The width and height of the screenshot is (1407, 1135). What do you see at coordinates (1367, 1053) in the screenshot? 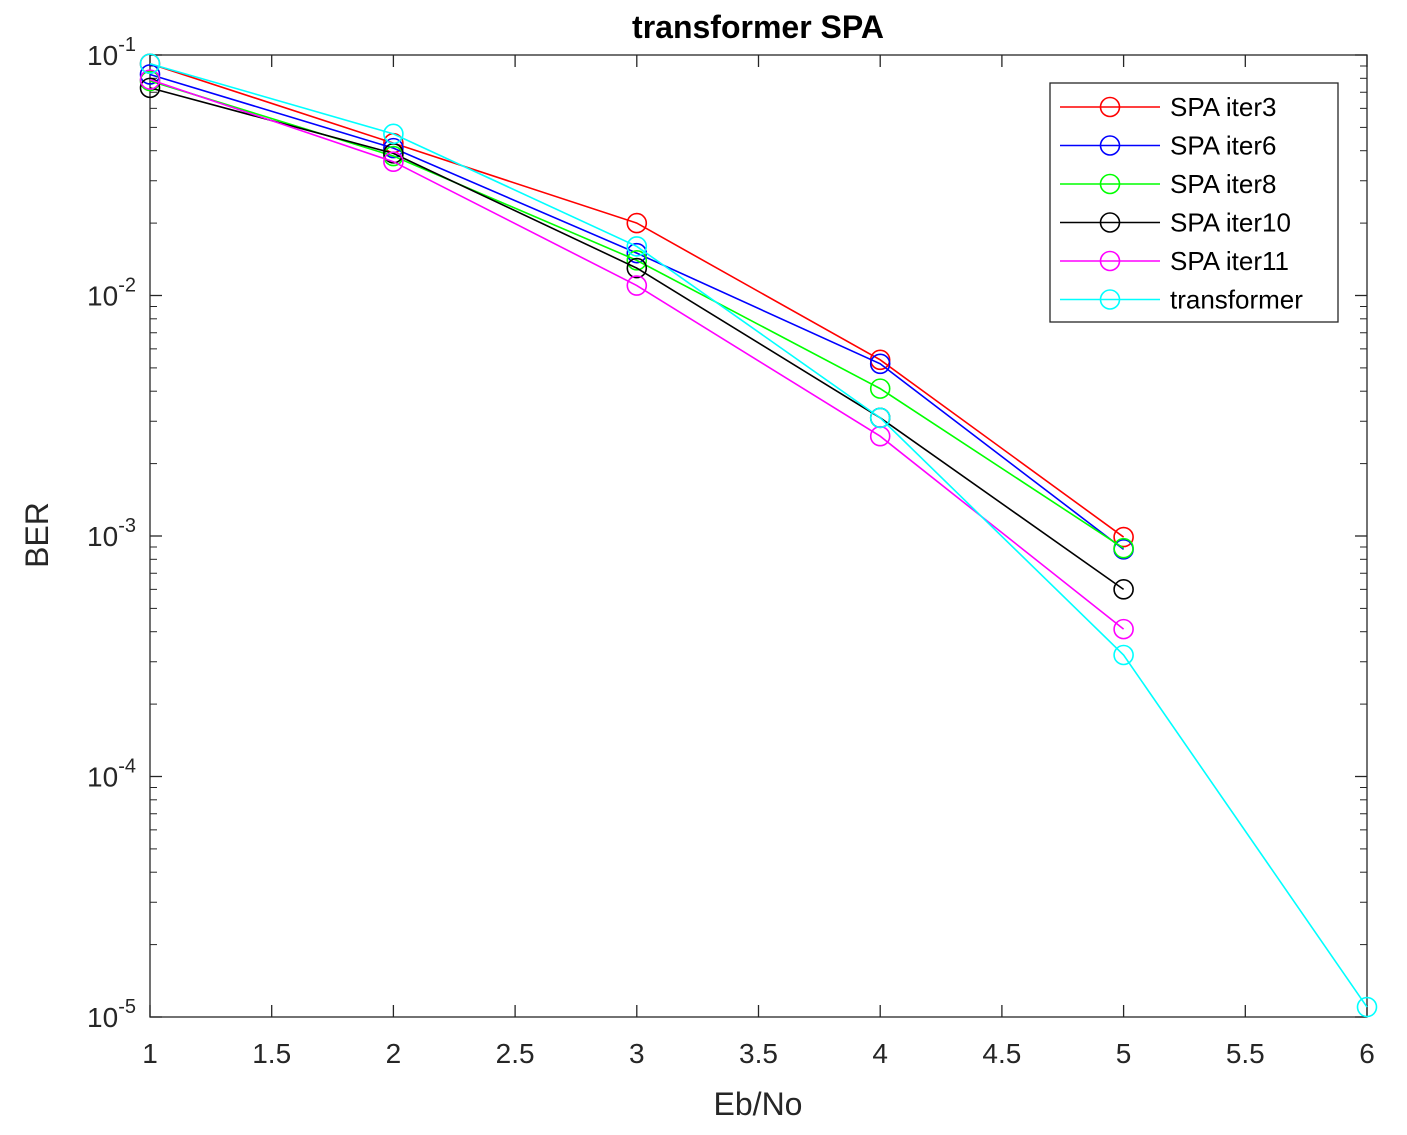
I see `x-tick-label: 6` at bounding box center [1367, 1053].